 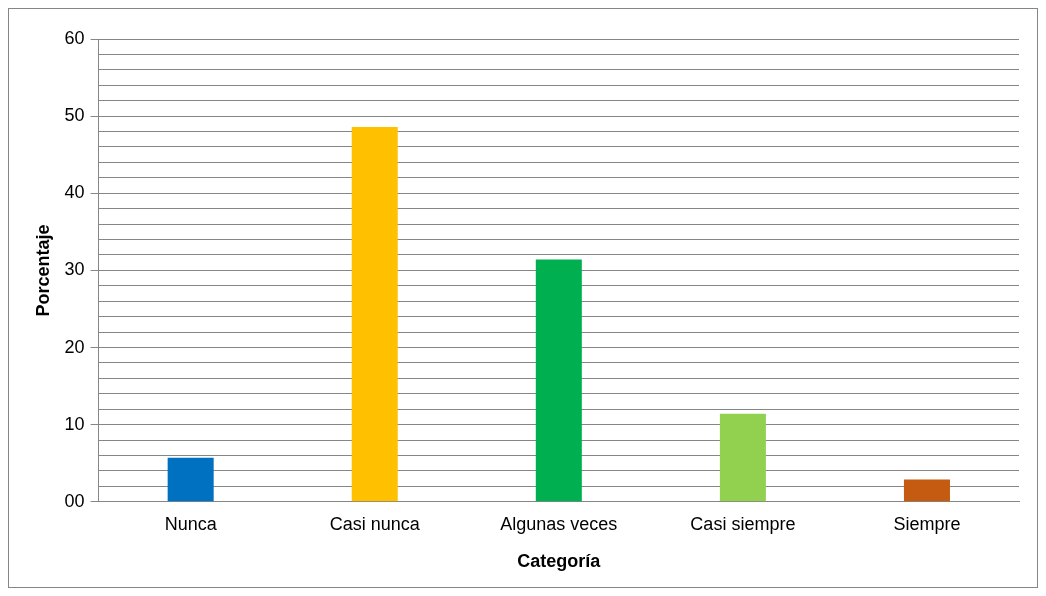 What do you see at coordinates (74, 269) in the screenshot?
I see `y-tick-label: 30` at bounding box center [74, 269].